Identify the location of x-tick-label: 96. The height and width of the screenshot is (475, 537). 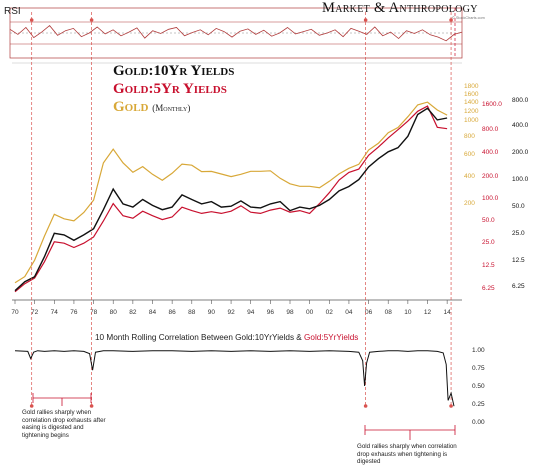
(271, 312).